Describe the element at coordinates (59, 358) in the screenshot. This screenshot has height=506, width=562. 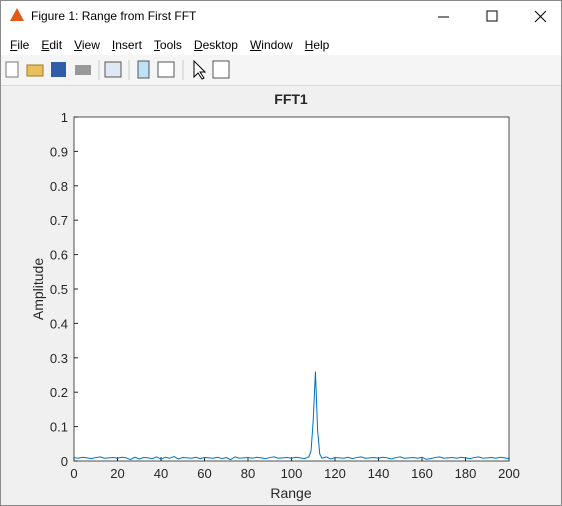
I see `y-tick-label: 0.3` at that location.